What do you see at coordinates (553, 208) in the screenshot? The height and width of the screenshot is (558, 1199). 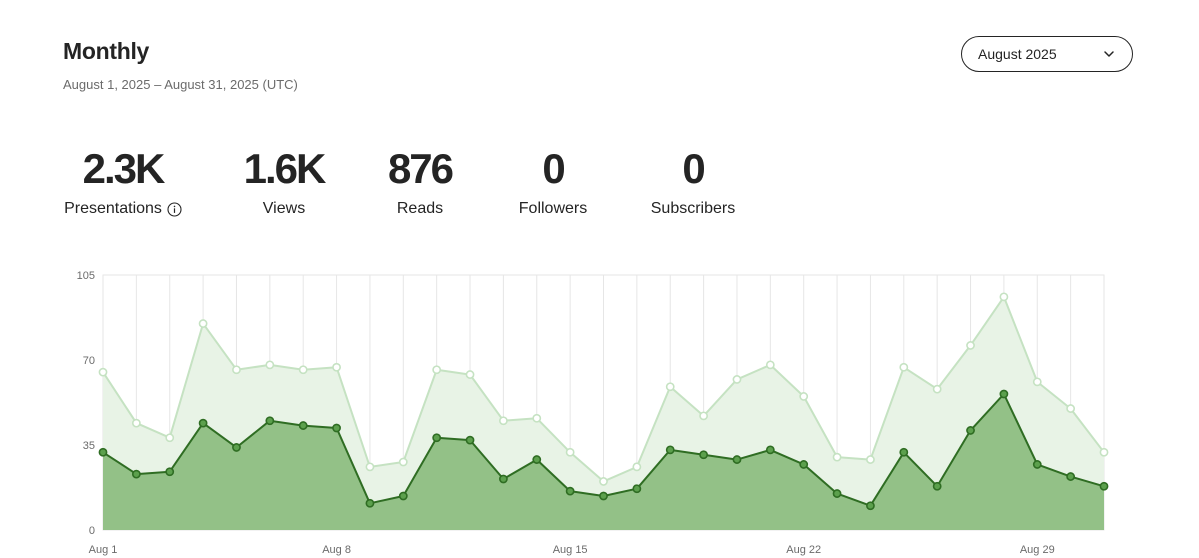 I see `stat-label: Followers` at bounding box center [553, 208].